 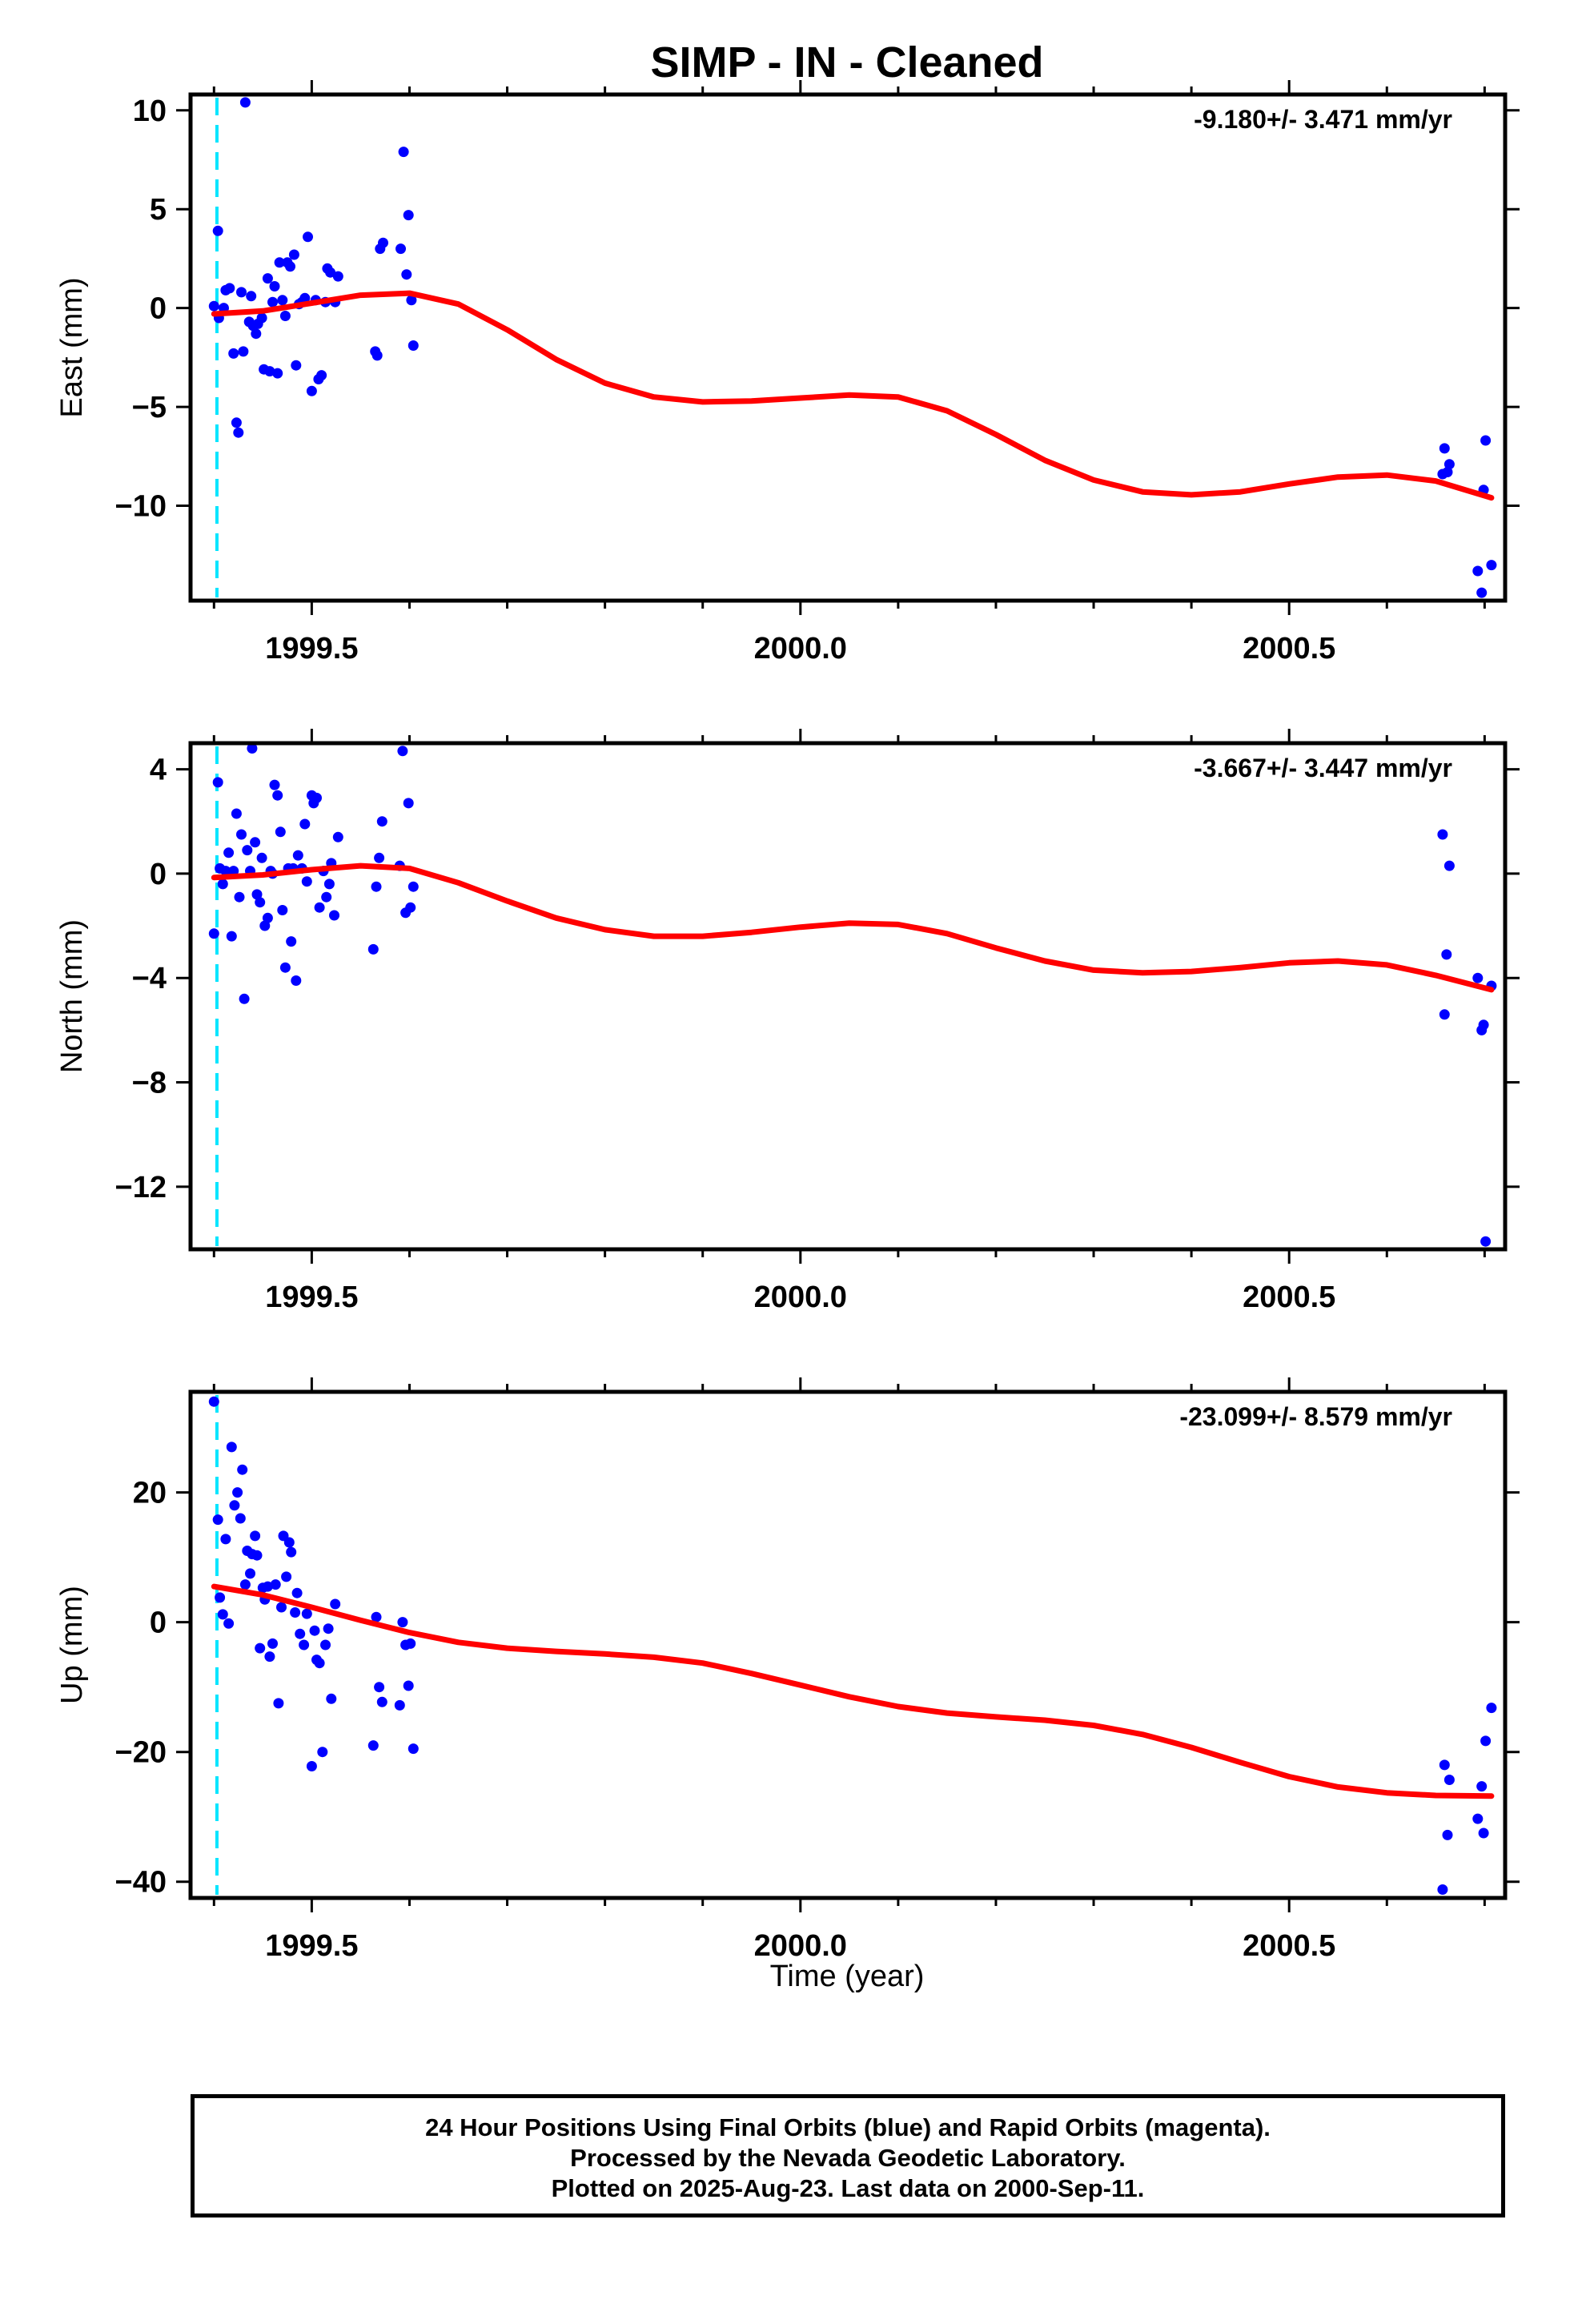 What do you see at coordinates (149, 407) in the screenshot?
I see `y-tick-label: −5` at bounding box center [149, 407].